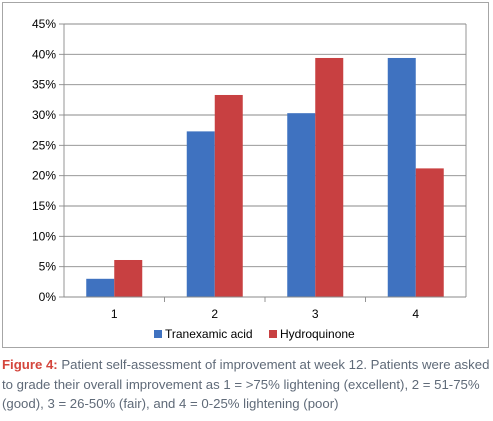  Describe the element at coordinates (48, 297) in the screenshot. I see `y-tick-label: 0%` at that location.